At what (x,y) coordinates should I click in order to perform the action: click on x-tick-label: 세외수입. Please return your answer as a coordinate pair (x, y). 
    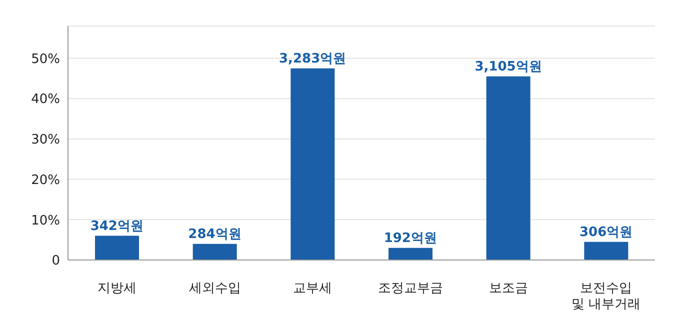
    Looking at the image, I should click on (214, 288).